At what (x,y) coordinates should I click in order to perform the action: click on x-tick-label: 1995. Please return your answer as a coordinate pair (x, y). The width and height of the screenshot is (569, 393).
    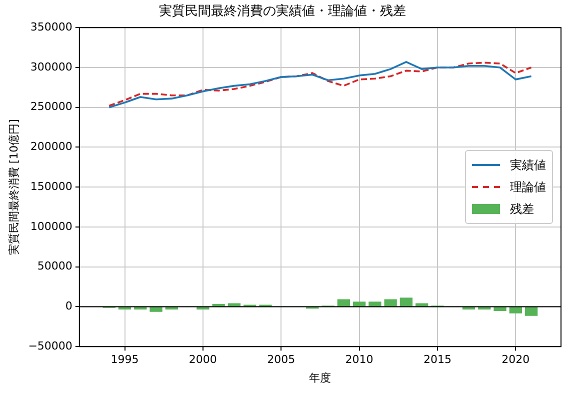
    Looking at the image, I should click on (124, 359).